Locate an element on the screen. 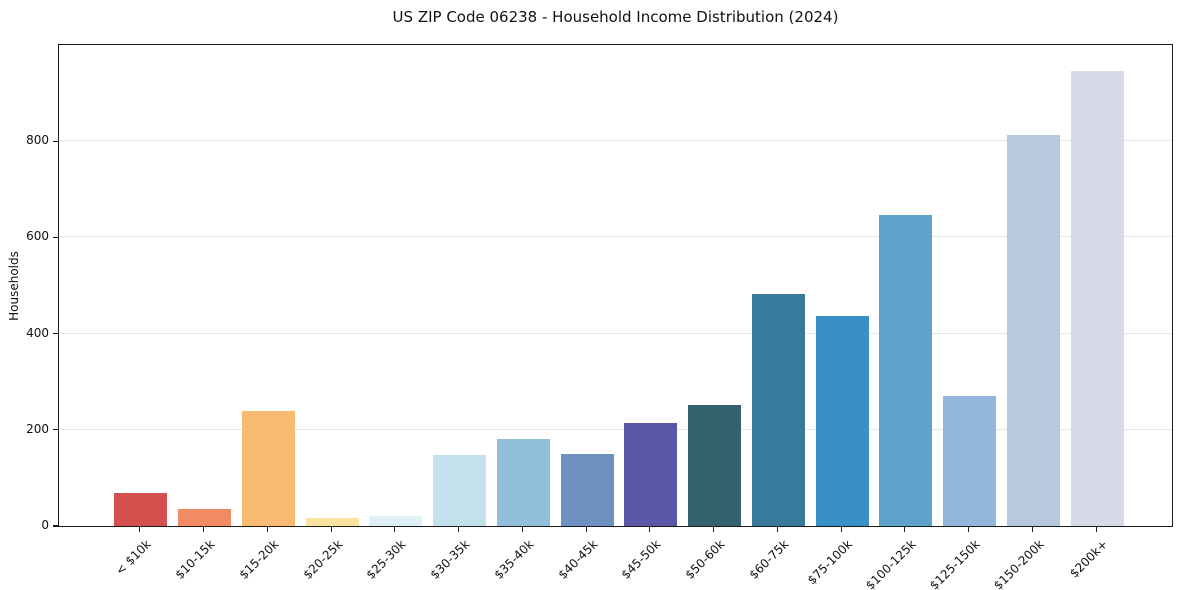 Image resolution: width=1189 pixels, height=590 pixels. bar-50-60k is located at coordinates (715, 465).